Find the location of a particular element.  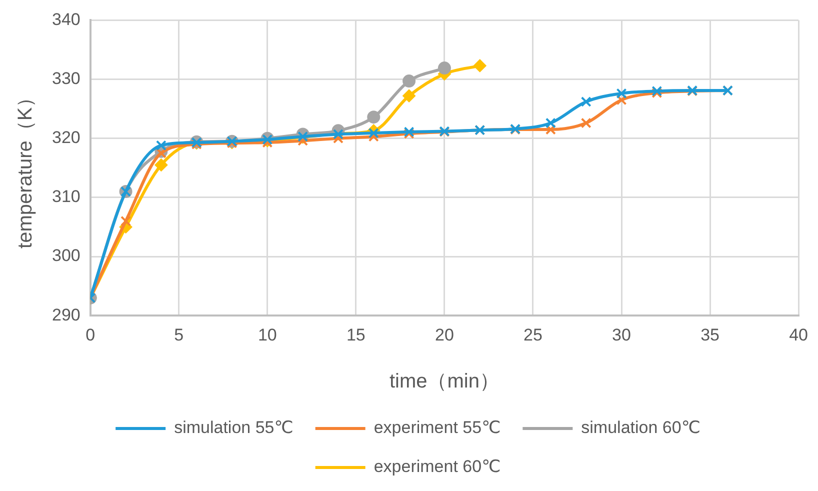

y-tick-label: 320 is located at coordinates (66, 138).